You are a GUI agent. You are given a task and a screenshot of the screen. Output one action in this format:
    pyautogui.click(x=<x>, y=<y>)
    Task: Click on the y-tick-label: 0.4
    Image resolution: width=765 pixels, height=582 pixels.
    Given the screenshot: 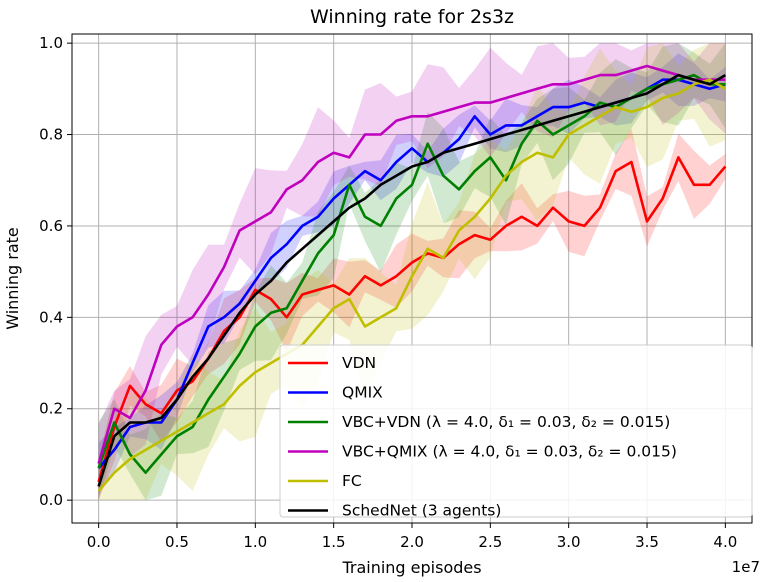 What is the action you would take?
    pyautogui.click(x=51, y=317)
    